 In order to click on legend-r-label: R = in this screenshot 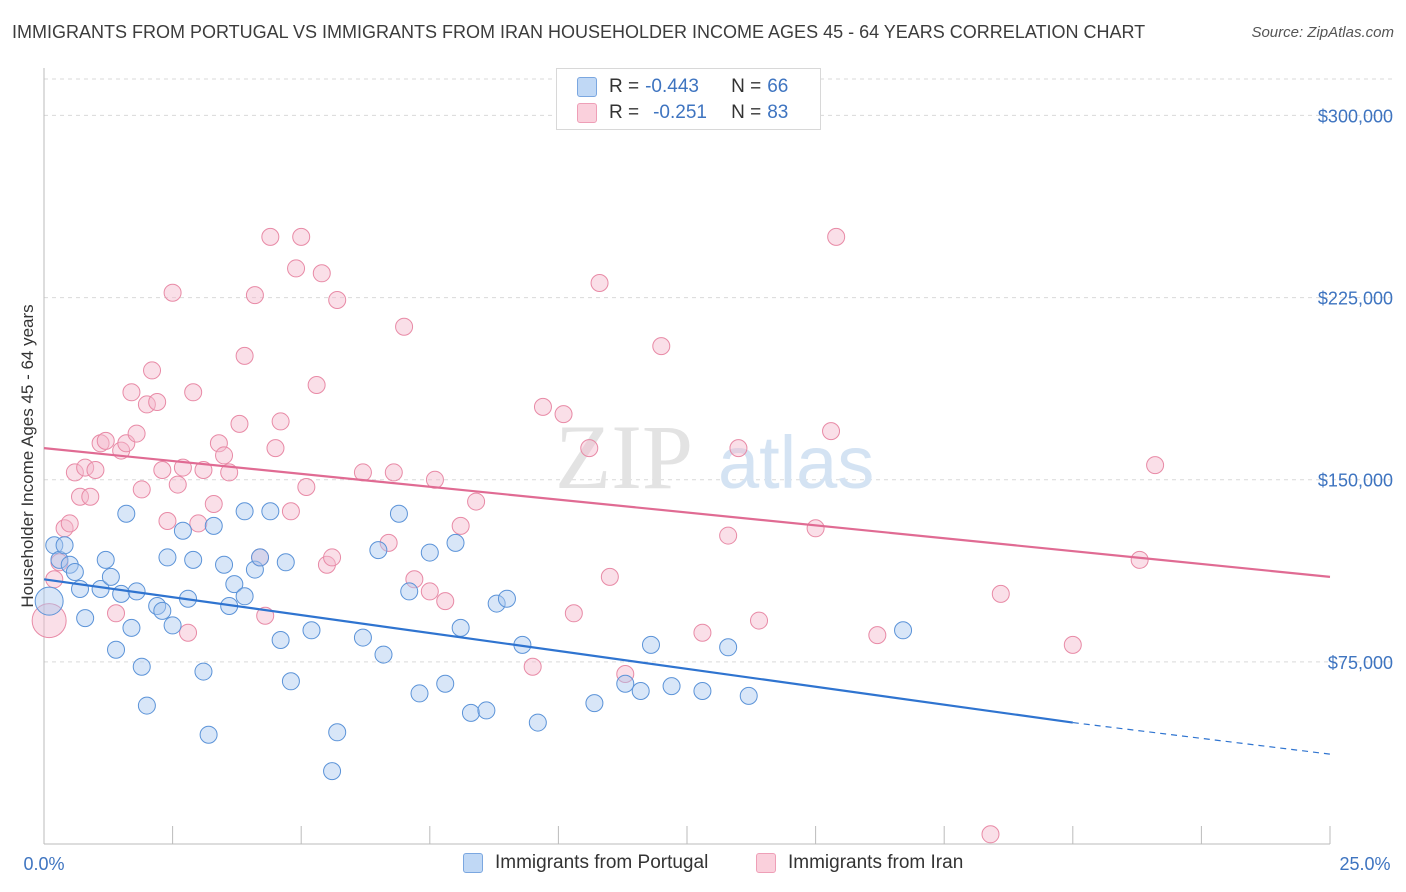, I will do `click(624, 112)`.